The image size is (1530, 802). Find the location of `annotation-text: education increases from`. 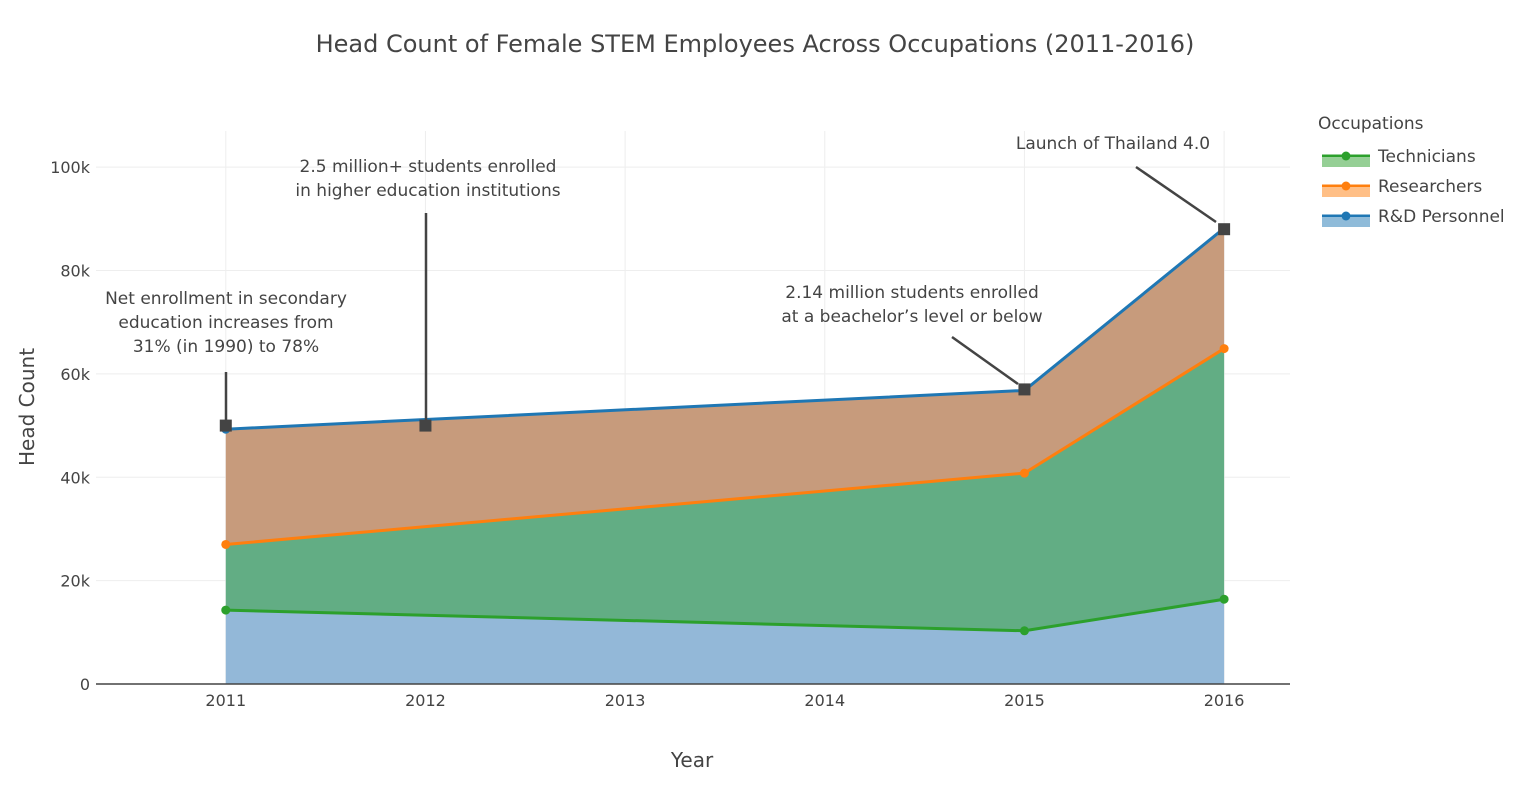

annotation-text: education increases from is located at coordinates (225, 323).